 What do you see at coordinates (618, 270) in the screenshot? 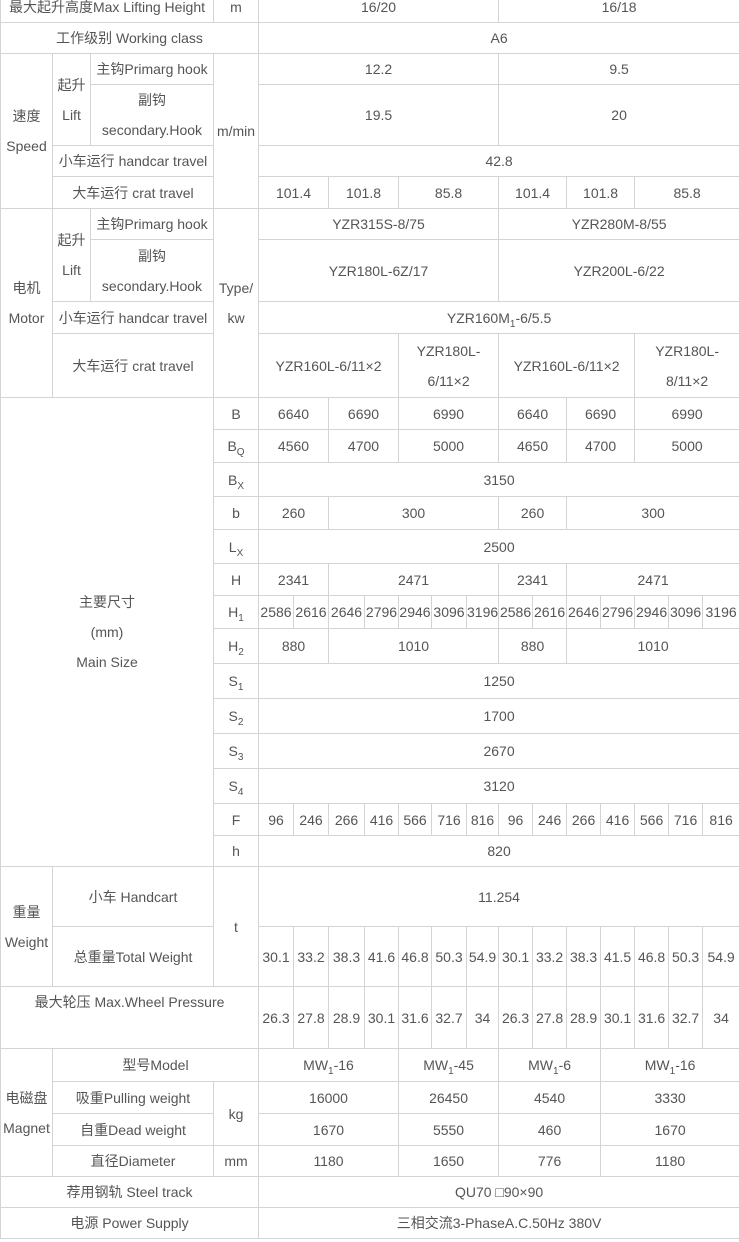
I see `value-cell: YZR200L-6/22` at bounding box center [618, 270].